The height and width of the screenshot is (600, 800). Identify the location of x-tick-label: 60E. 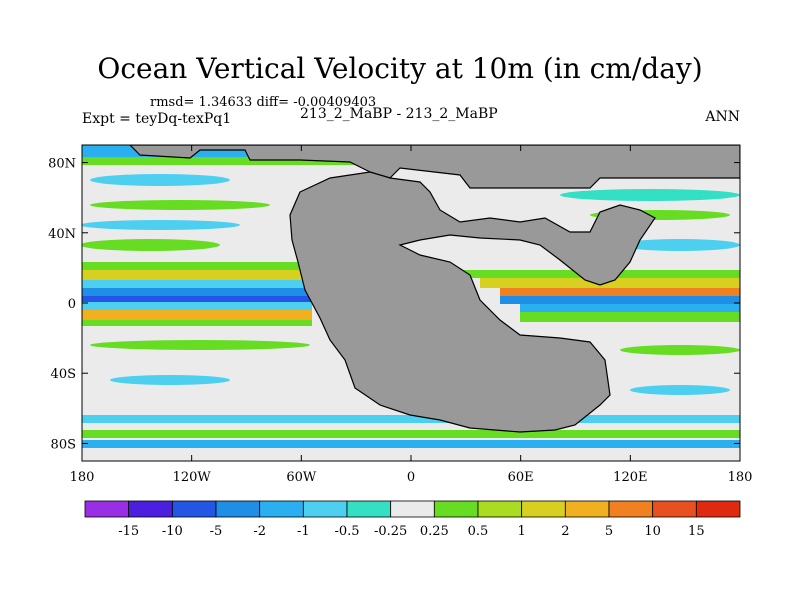
(521, 477).